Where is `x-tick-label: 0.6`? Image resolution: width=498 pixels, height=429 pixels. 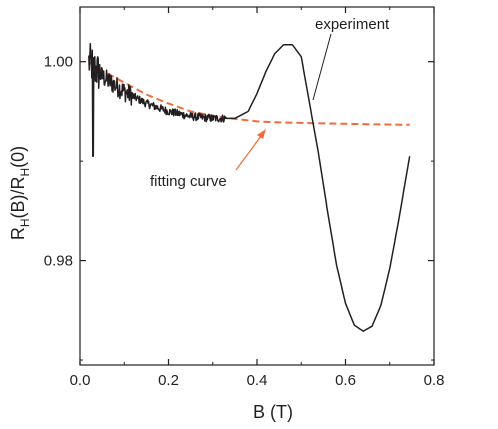 x-tick-label: 0.6 is located at coordinates (345, 380).